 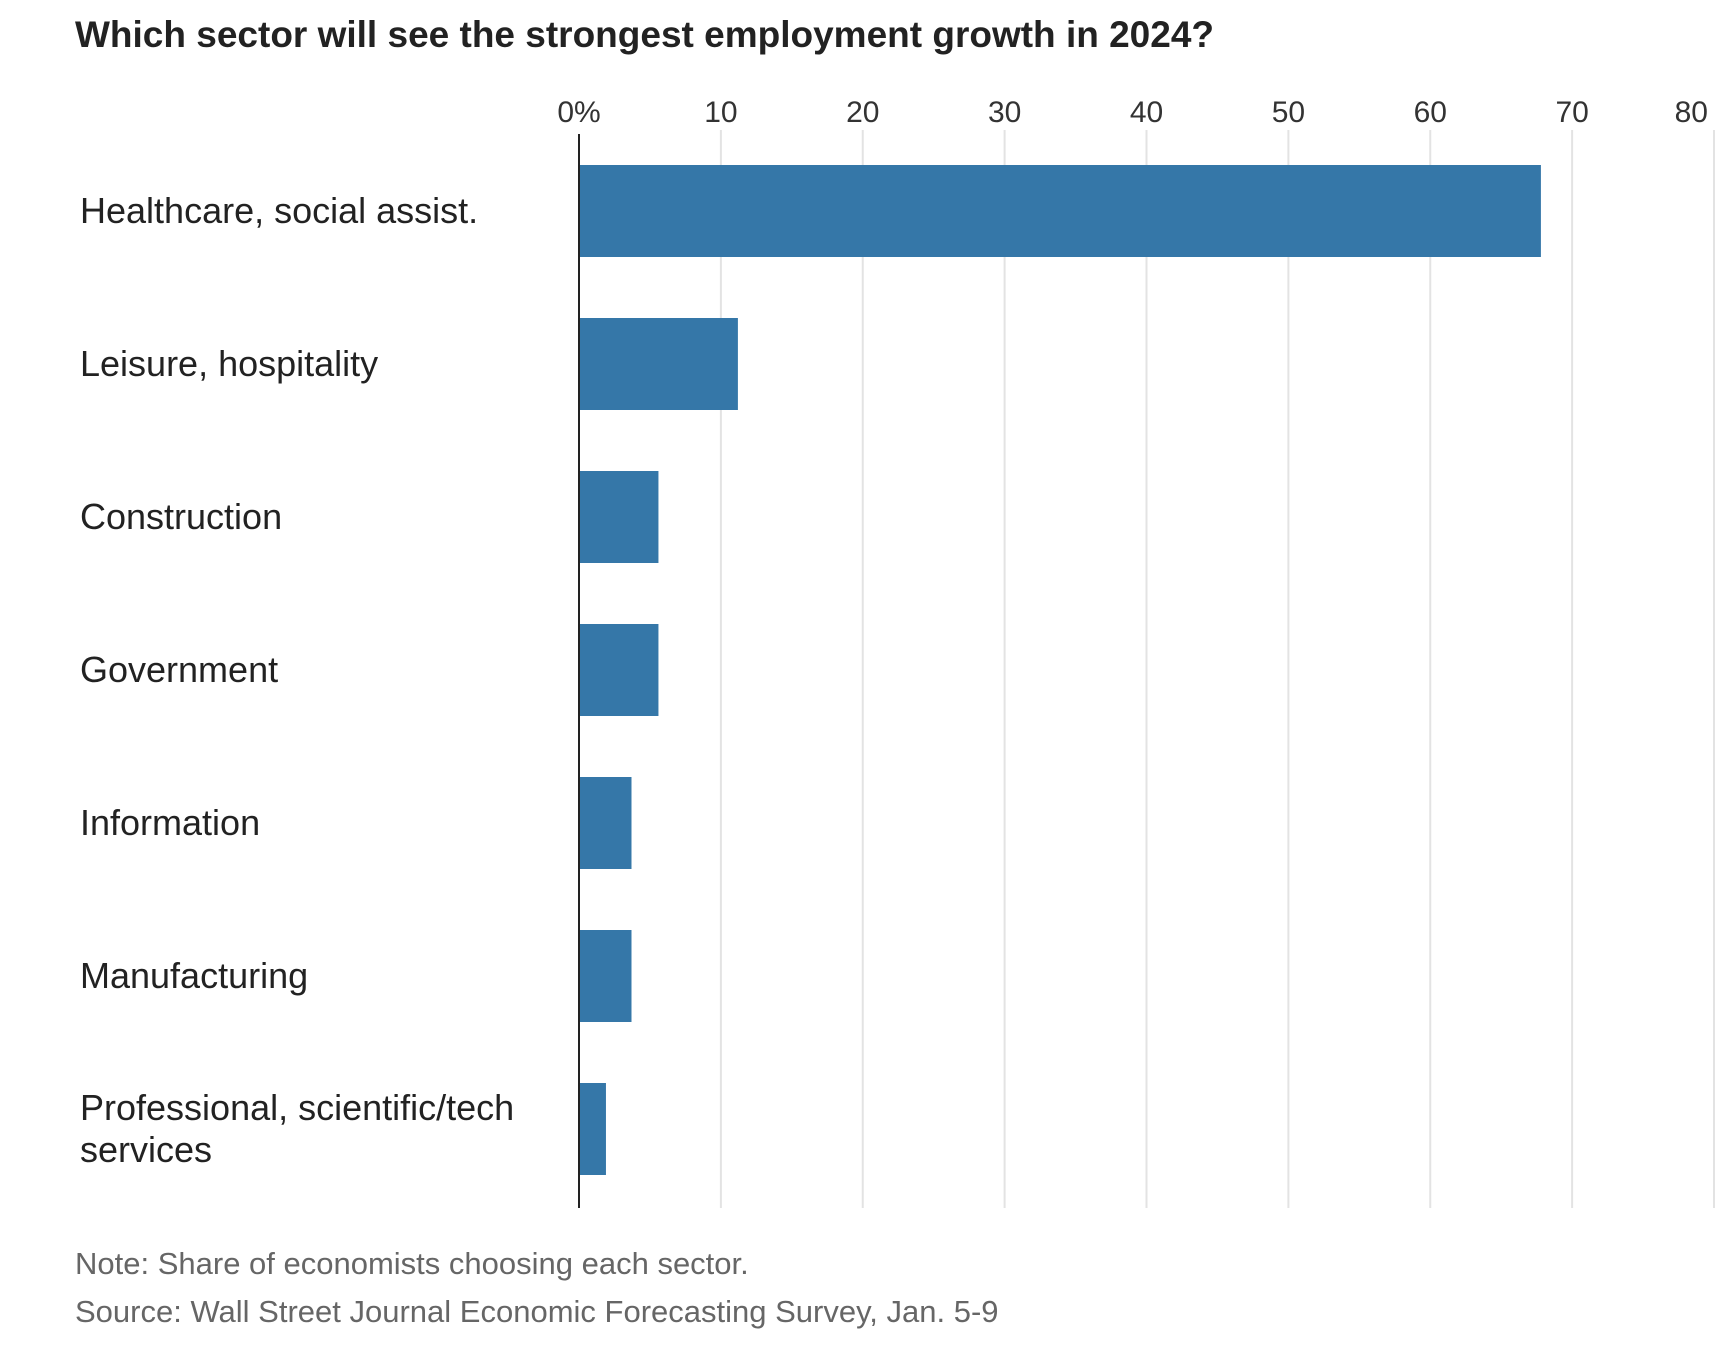 I want to click on x-tick-label-60: 60, so click(x=1430, y=112).